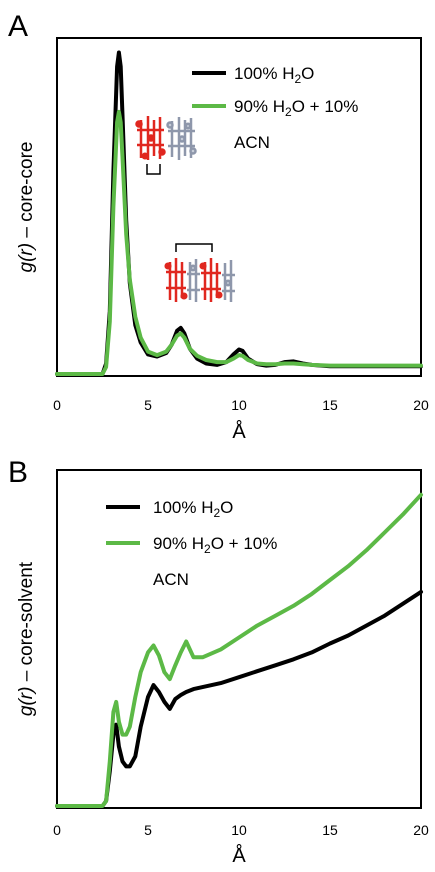 This screenshot has width=435, height=872. What do you see at coordinates (239, 431) in the screenshot?
I see `x-axis-label-a: Å` at bounding box center [239, 431].